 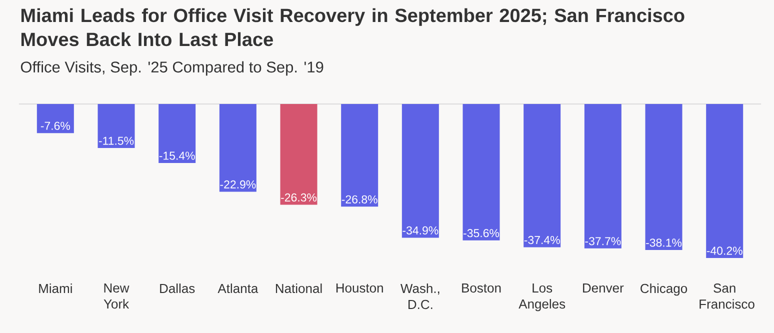 I want to click on data-label: -22.9%, so click(x=238, y=184).